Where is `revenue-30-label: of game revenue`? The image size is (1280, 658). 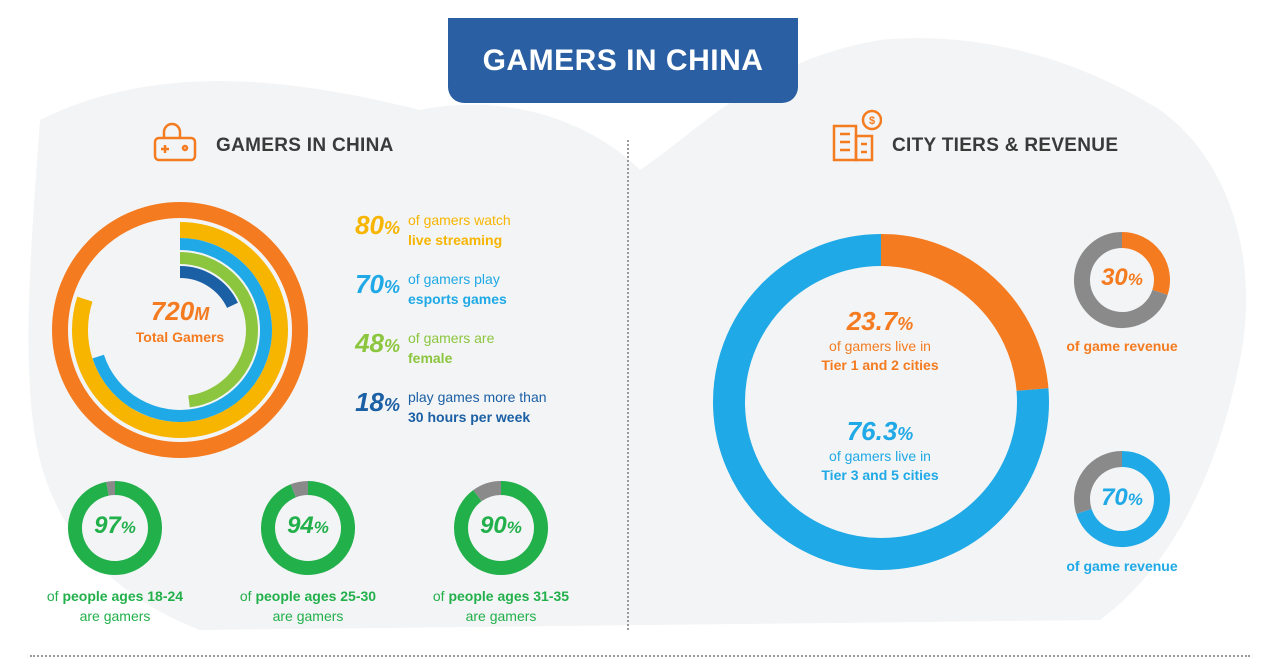
revenue-30-label: of game revenue is located at coordinates (1122, 346).